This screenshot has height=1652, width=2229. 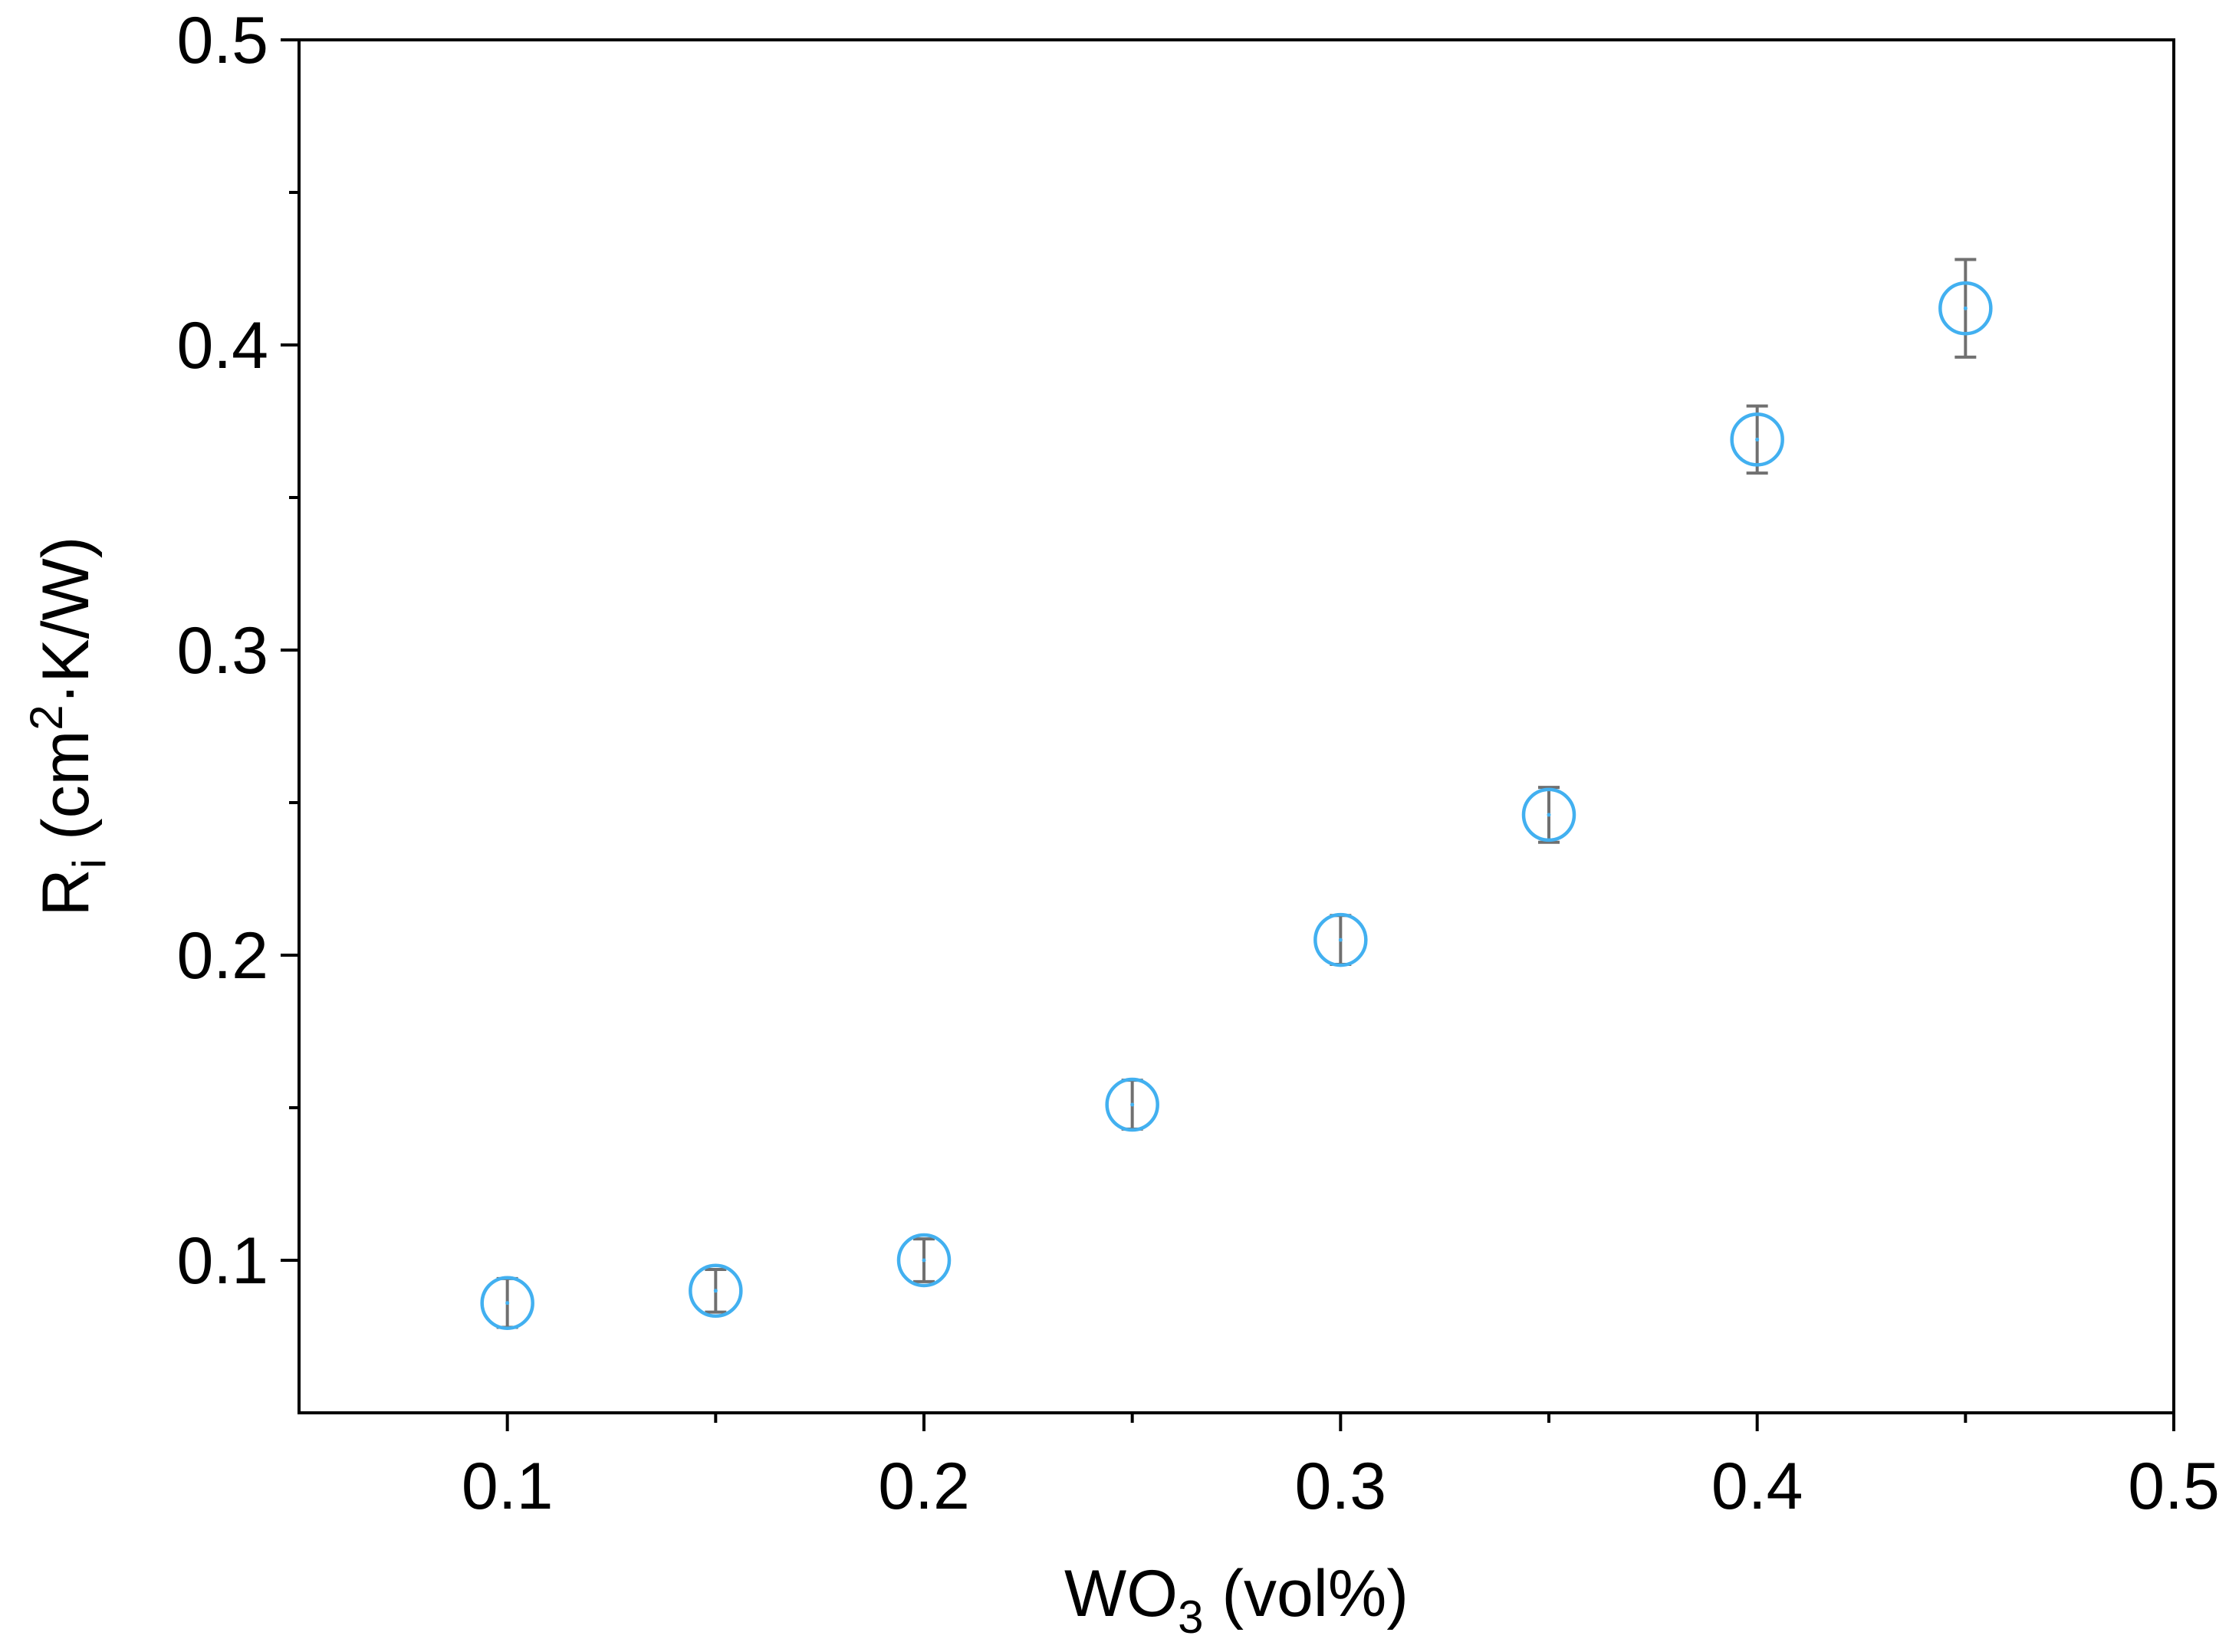 I want to click on x-axis-title: WO3 (vol%), so click(x=1236, y=1600).